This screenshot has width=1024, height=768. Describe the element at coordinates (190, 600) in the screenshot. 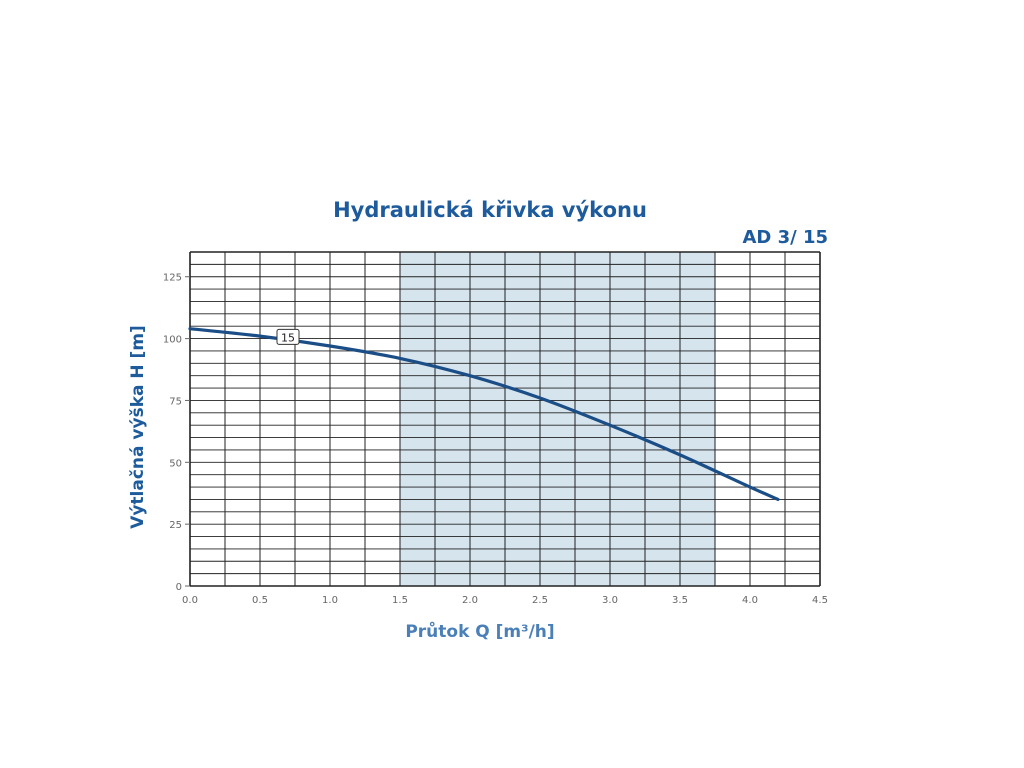

I see `x-tick-label: 0.0` at that location.